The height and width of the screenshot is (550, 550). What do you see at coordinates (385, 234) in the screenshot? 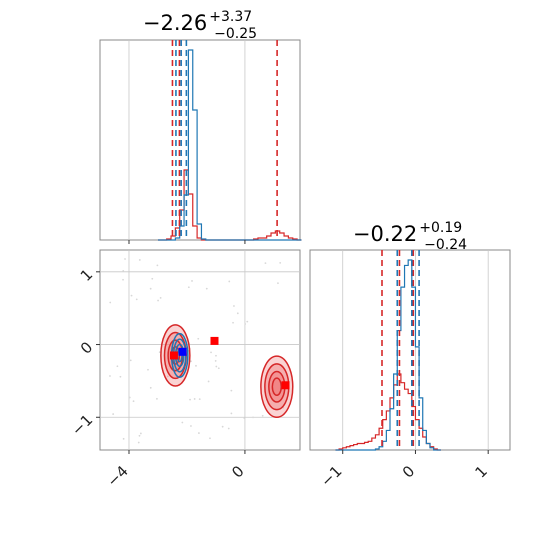
I see `title-param2-value: −0.22` at bounding box center [385, 234].